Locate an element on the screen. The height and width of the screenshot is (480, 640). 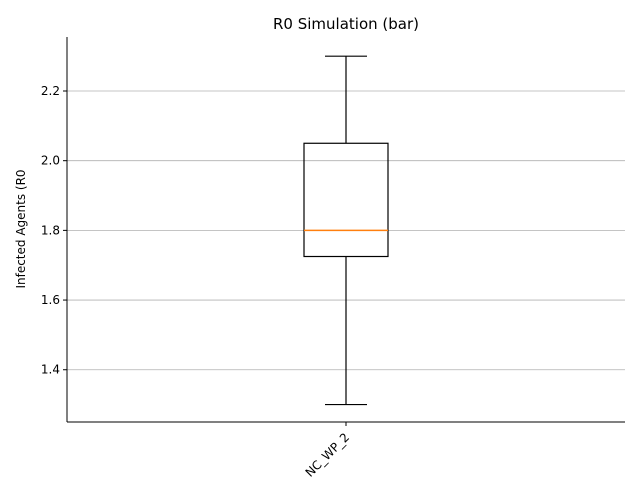
y-tick-label: 2.2 is located at coordinates (50, 91).